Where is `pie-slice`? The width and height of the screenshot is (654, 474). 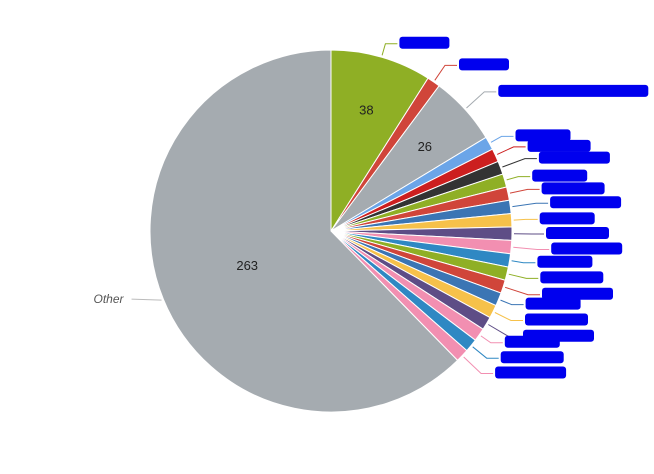
pie-slice is located at coordinates (379, 141).